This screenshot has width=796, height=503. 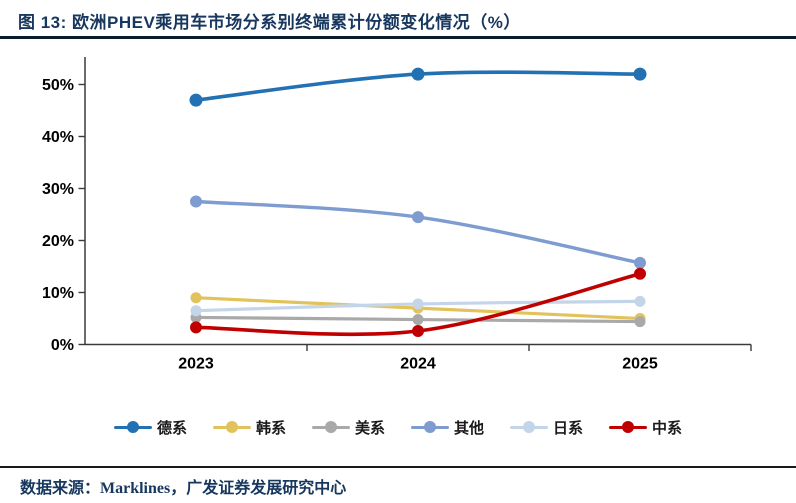 I want to click on series-line, so click(x=418, y=232).